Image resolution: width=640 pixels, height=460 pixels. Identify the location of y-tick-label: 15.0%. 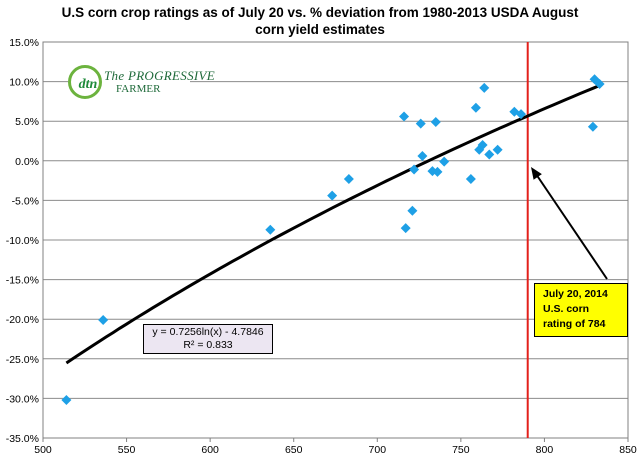
(24, 43).